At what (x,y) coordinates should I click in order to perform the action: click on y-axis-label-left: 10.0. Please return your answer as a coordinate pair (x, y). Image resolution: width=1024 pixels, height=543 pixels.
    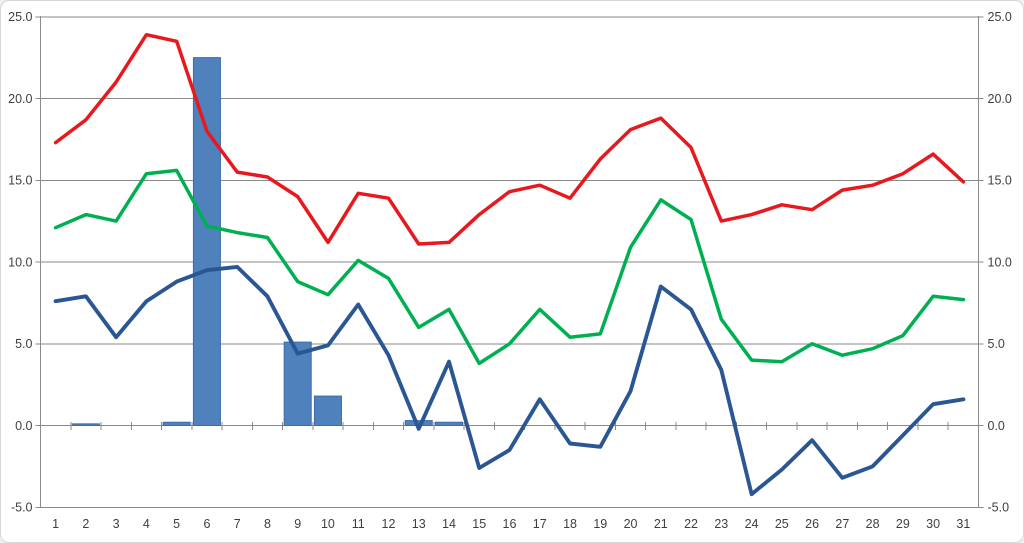
    Looking at the image, I should click on (20, 262).